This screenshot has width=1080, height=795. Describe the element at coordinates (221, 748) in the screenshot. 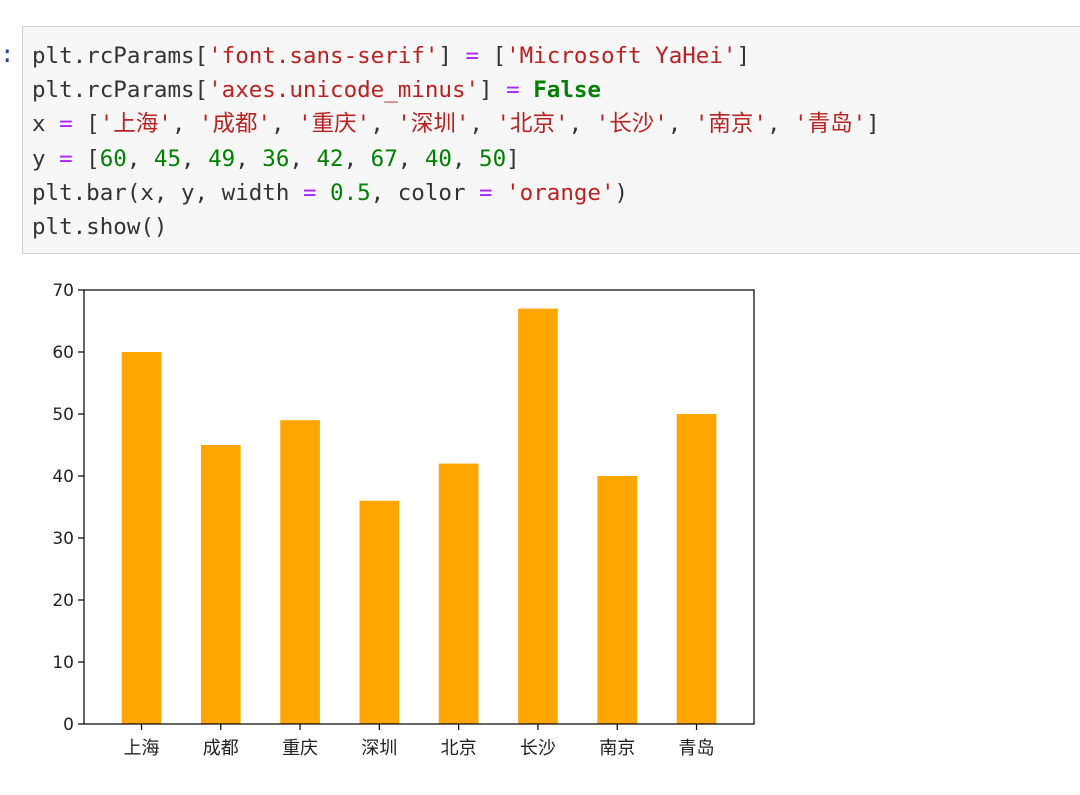

I see `x-tick-label: 成都` at that location.